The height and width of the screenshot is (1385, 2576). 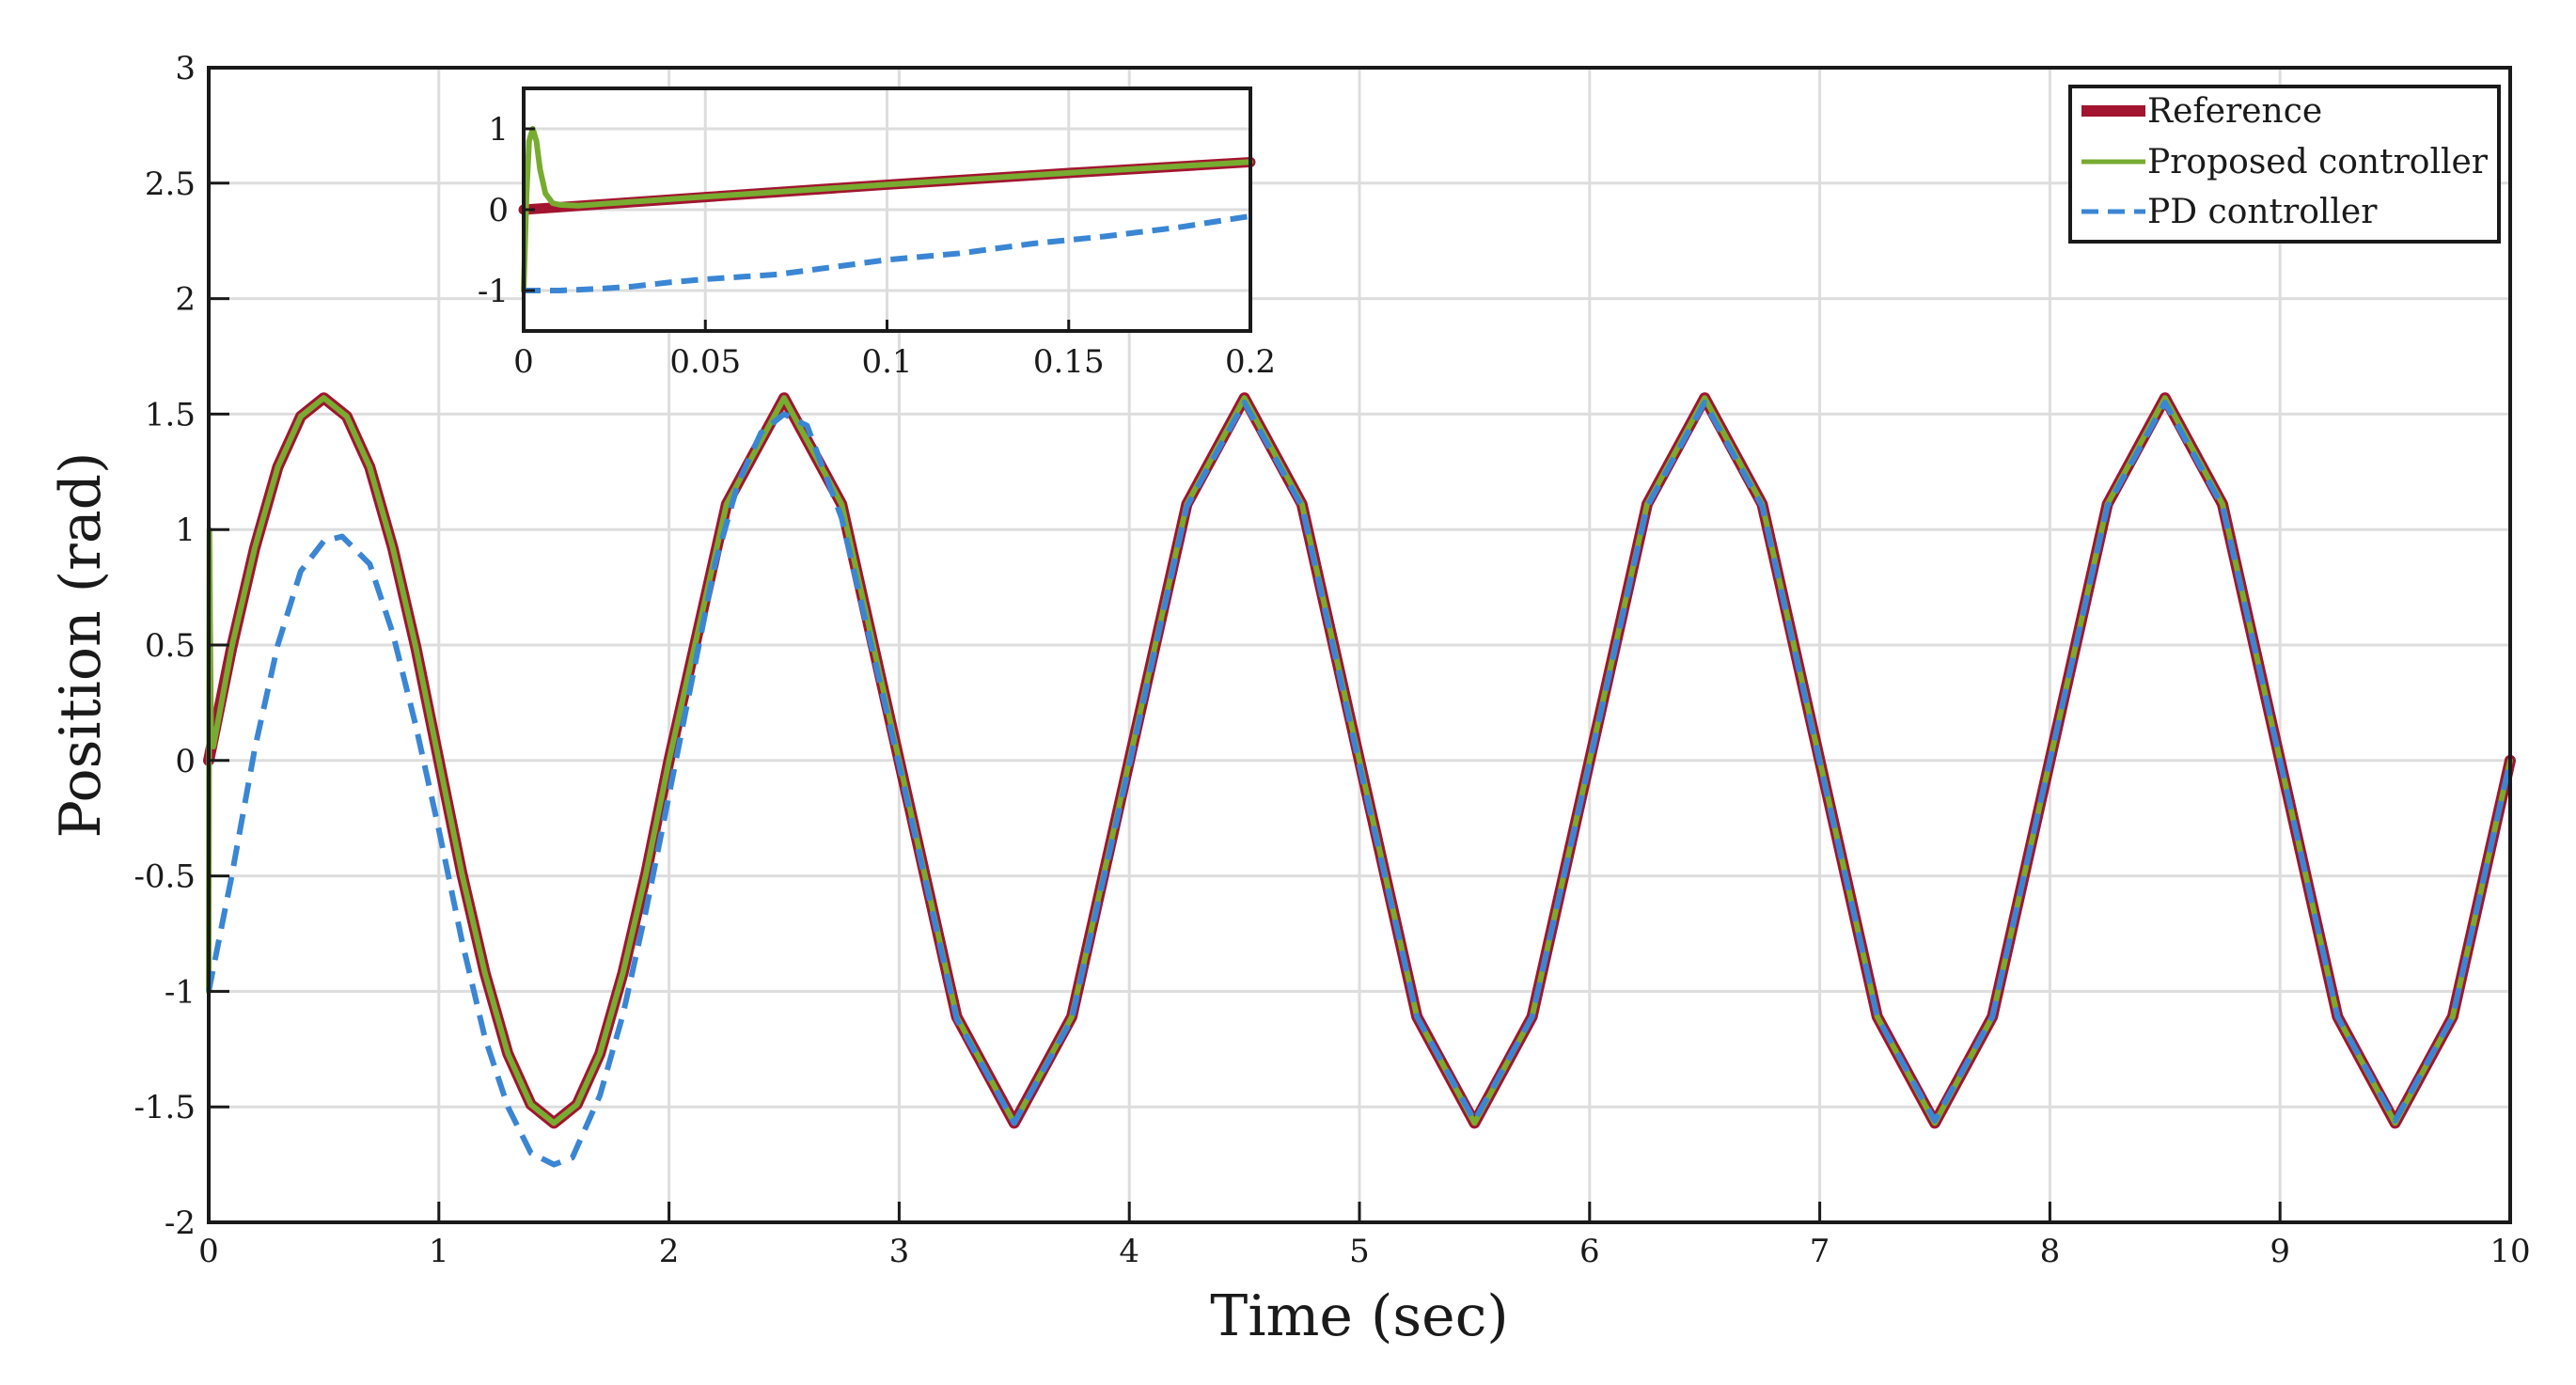 I want to click on legend-item-proposed-controller: Proposed controller, so click(x=2285, y=162).